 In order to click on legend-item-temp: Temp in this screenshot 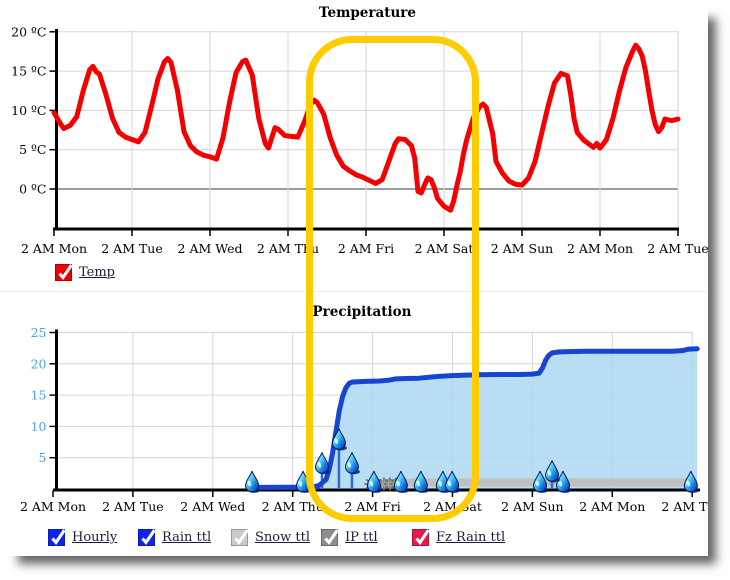, I will do `click(85, 272)`.